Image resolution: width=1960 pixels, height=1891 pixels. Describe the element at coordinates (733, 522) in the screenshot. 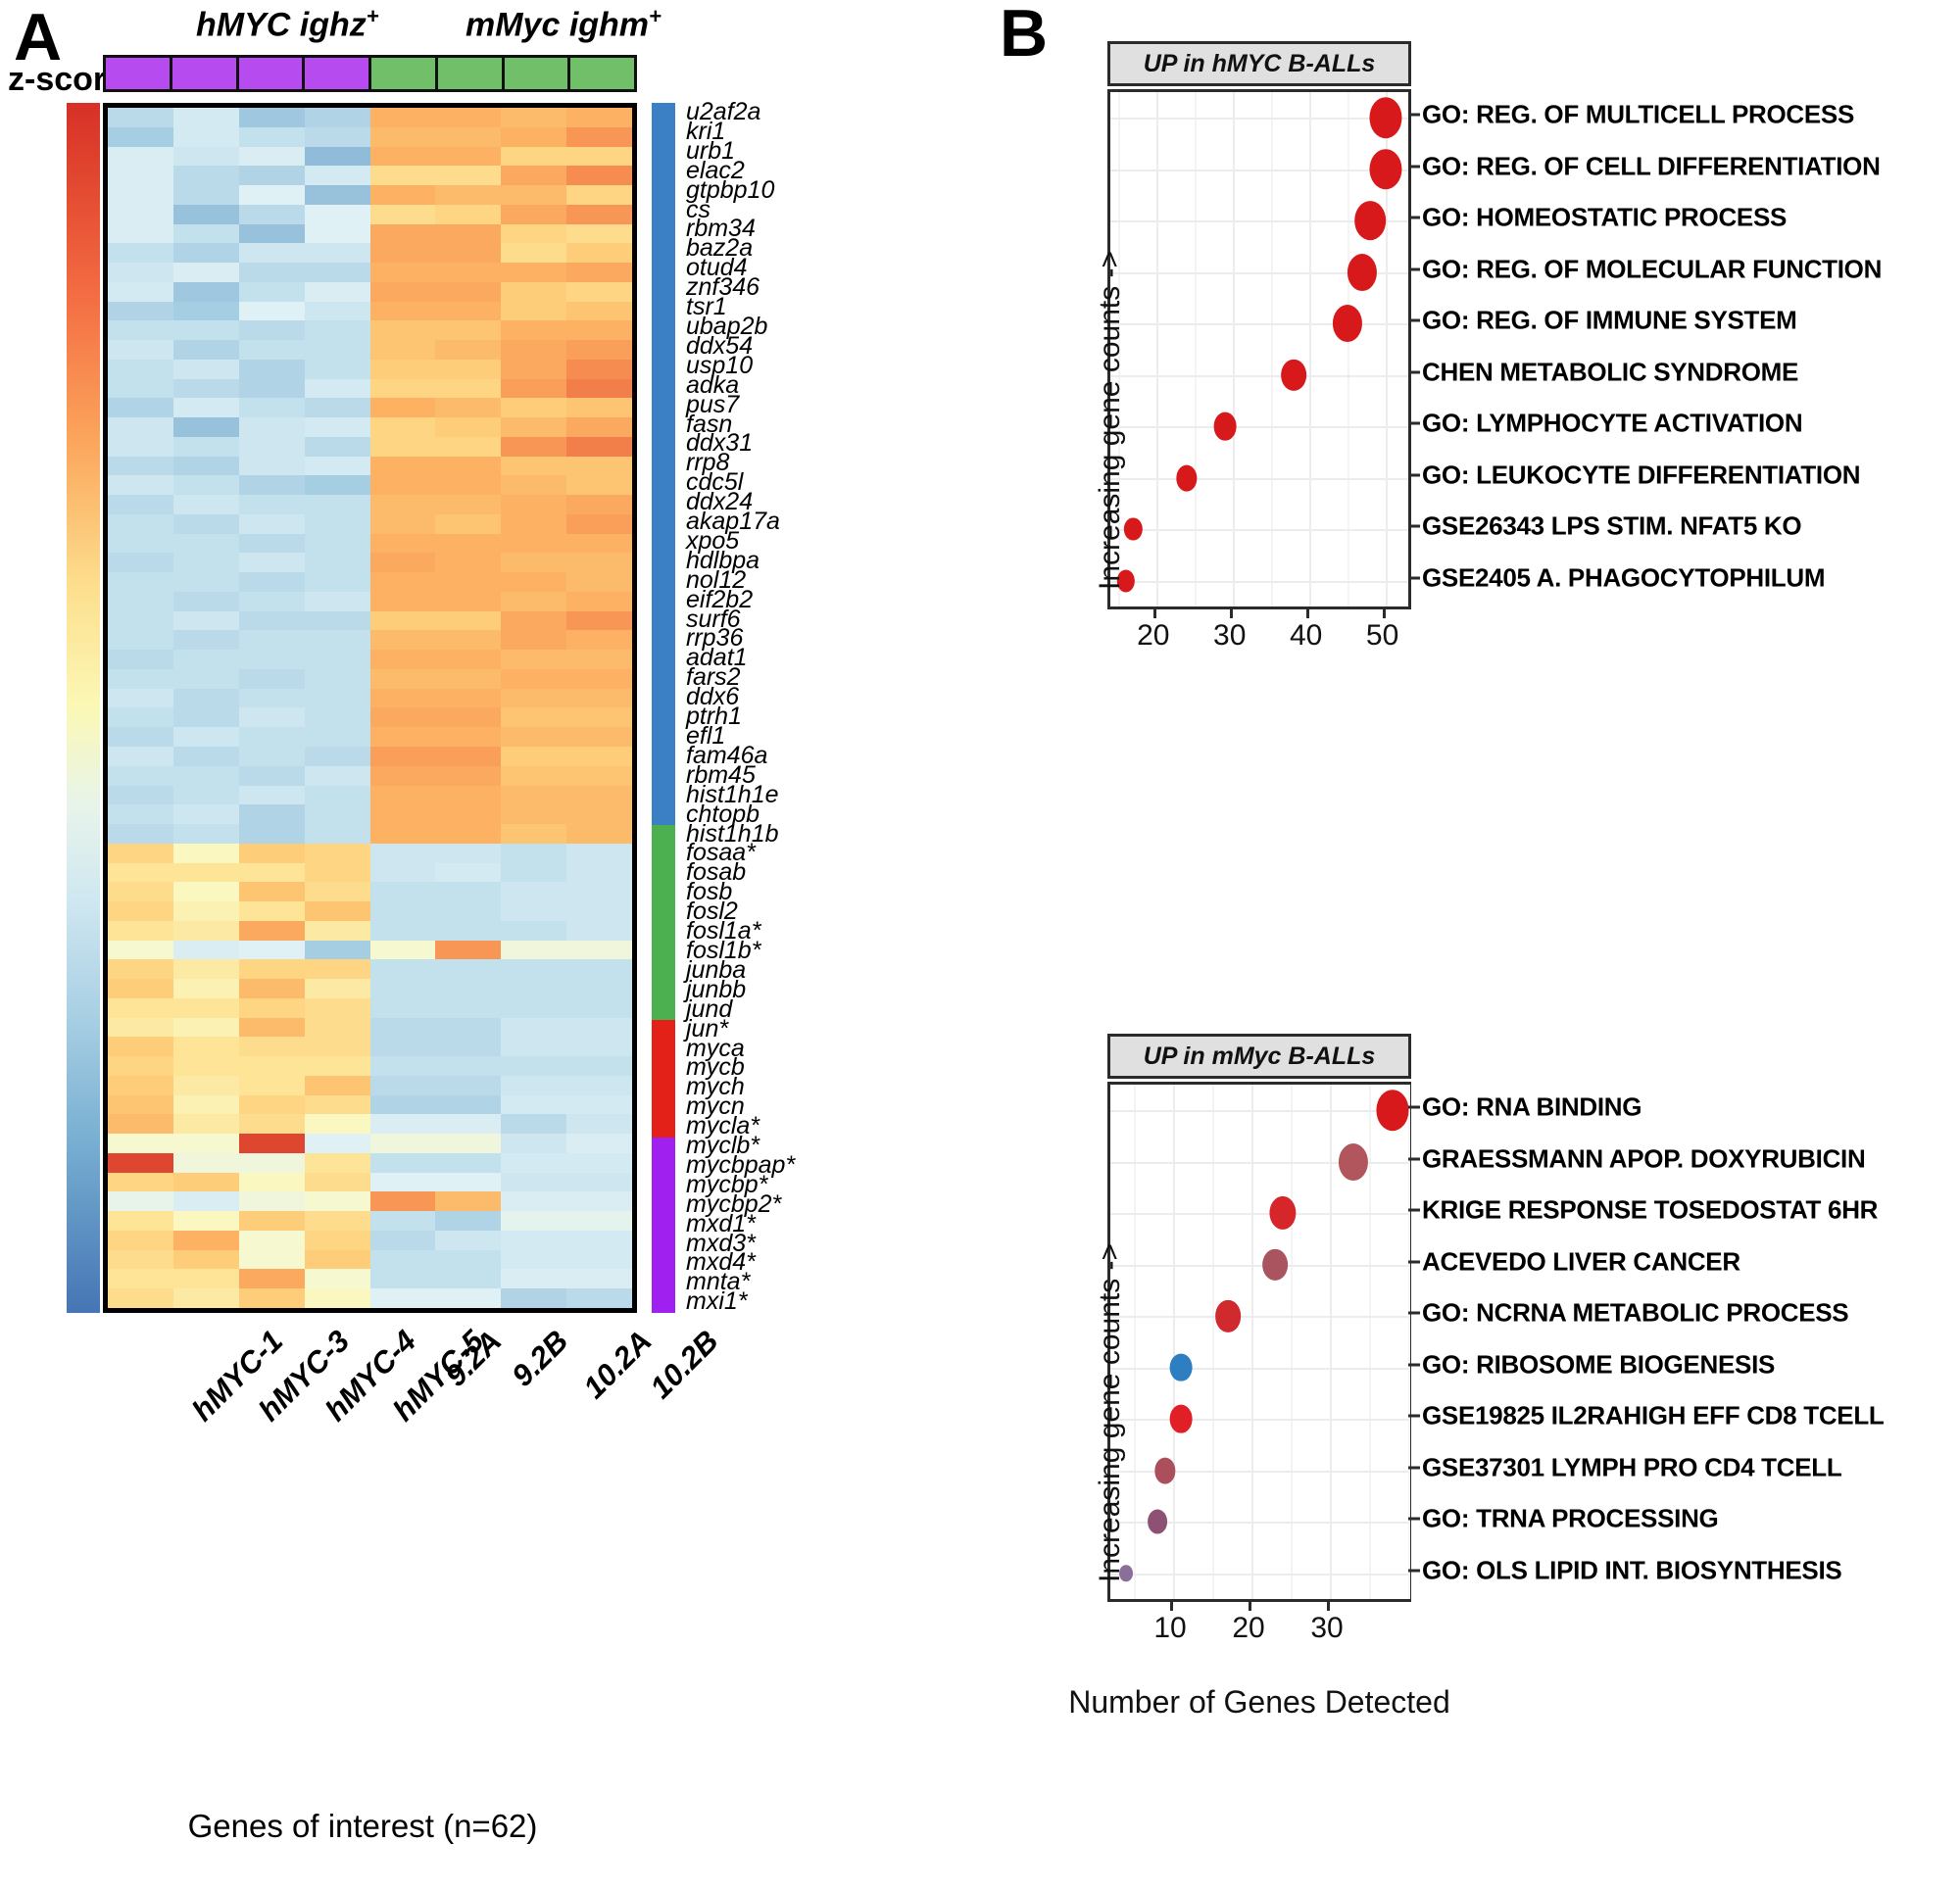

I see `gene-label: akap17a` at that location.